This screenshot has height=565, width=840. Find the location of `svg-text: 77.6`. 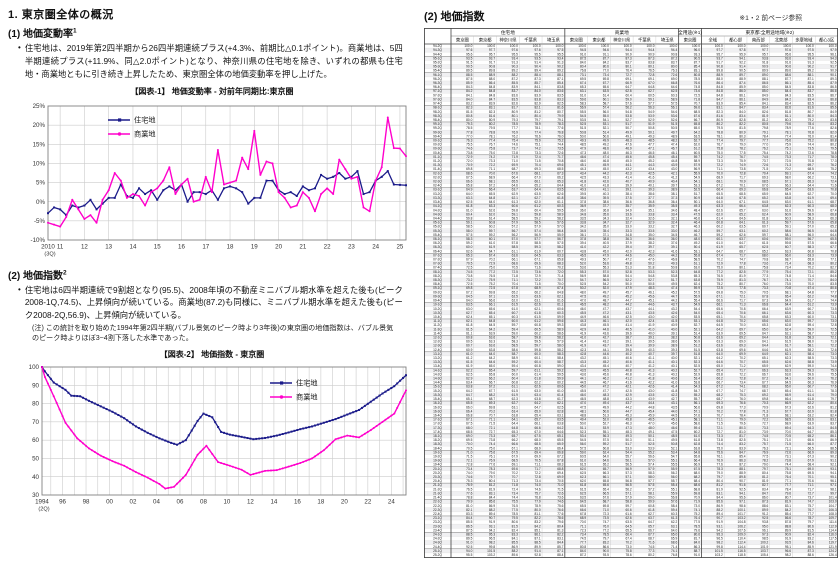

svg-text: 77.6 is located at coordinates (560, 514).